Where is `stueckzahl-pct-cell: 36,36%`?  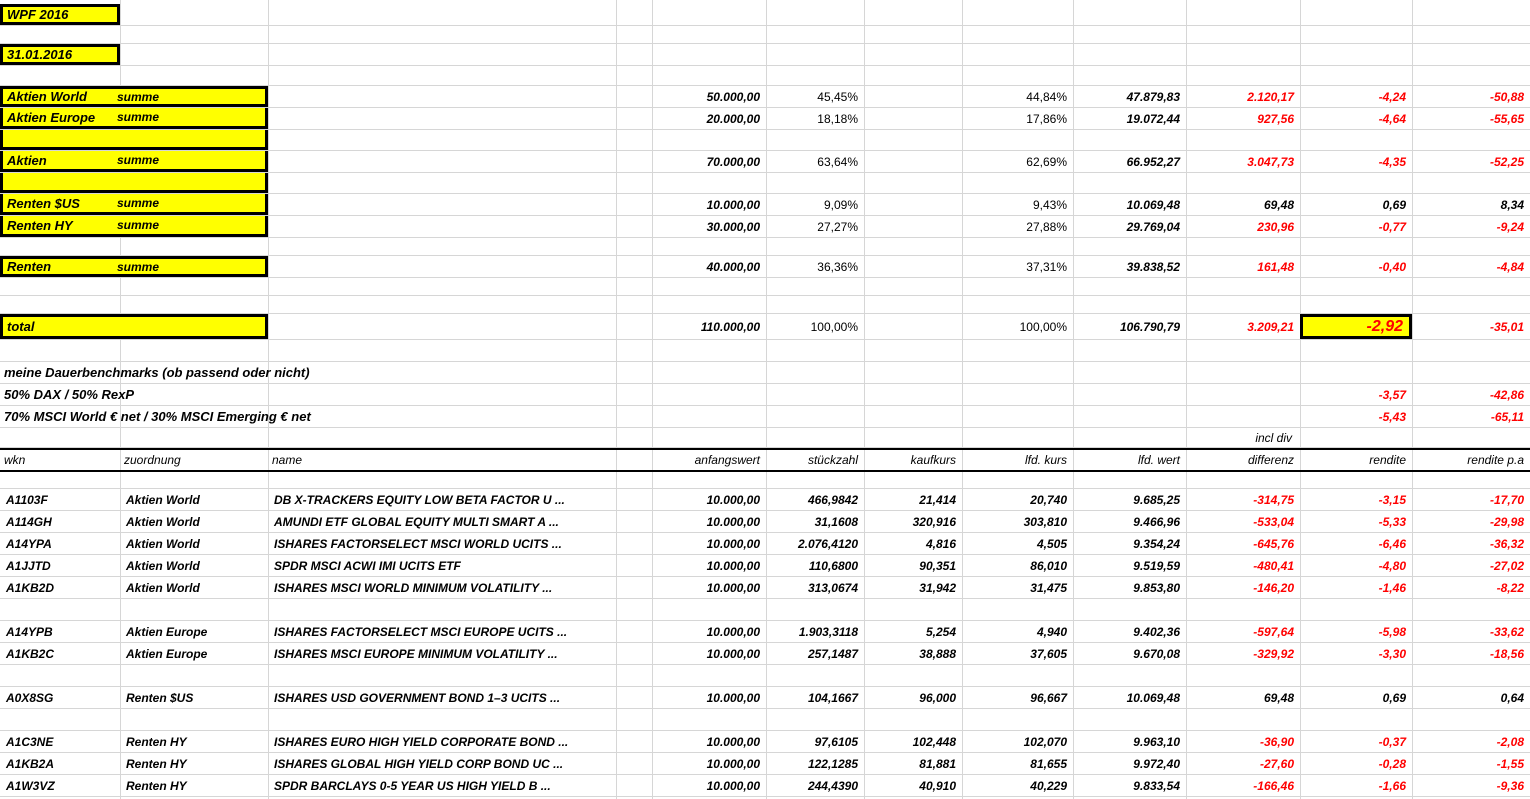
stueckzahl-pct-cell: 36,36% is located at coordinates (837, 266).